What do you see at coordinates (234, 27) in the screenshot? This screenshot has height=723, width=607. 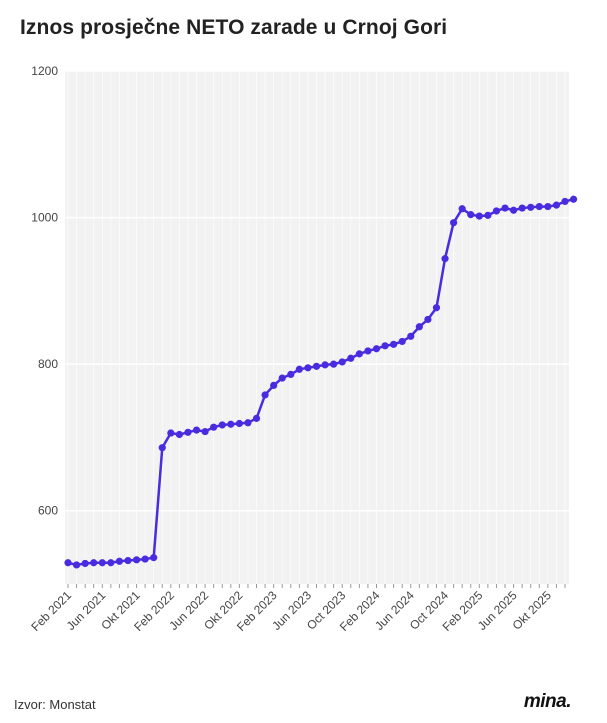 I see `chart-title: Iznos prosječne NETO zarade u Crnoj Gori` at bounding box center [234, 27].